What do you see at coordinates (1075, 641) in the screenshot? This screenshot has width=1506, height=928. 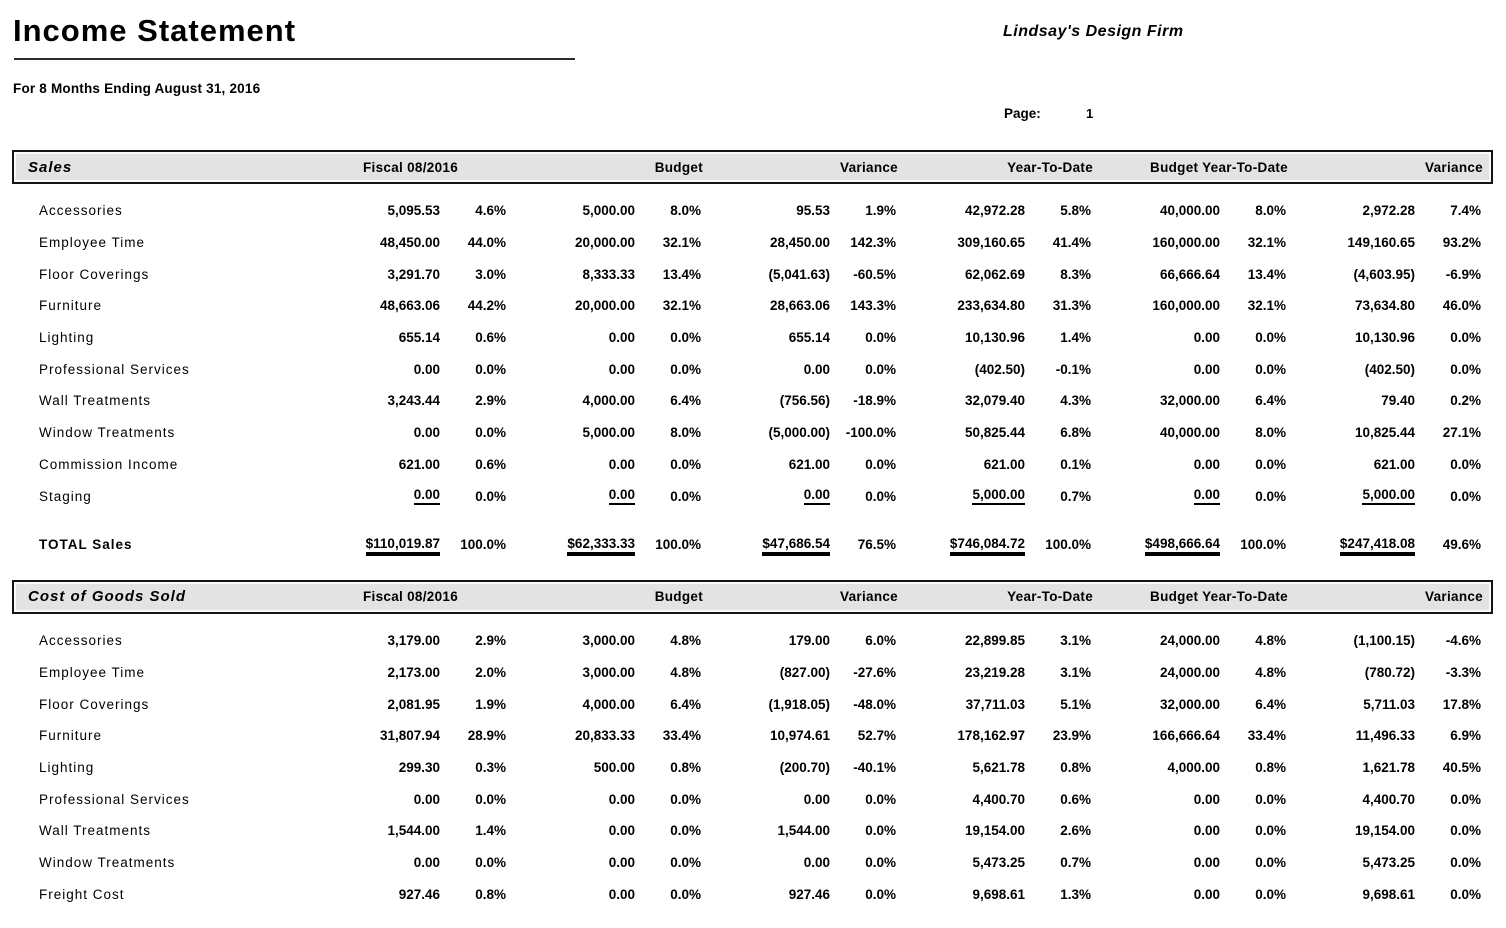 I see `cell-value: 3.1%` at bounding box center [1075, 641].